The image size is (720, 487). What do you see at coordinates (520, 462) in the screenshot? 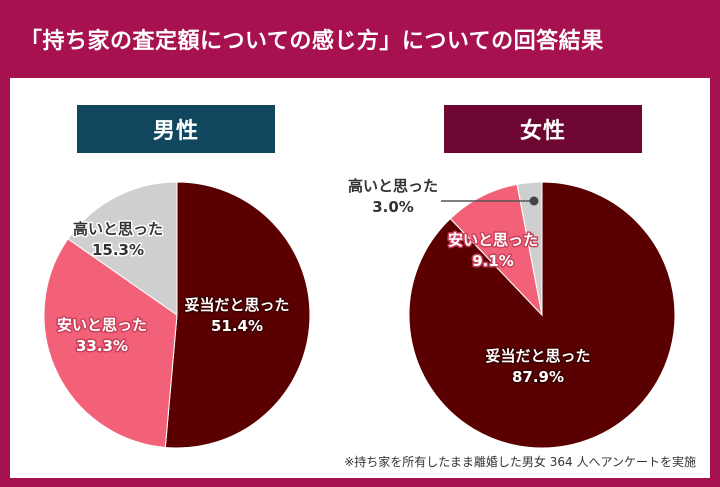
I see `survey-footnote: ※持ち家を所有したまま離婚した男女 364 人へアンケートを実施` at bounding box center [520, 462].